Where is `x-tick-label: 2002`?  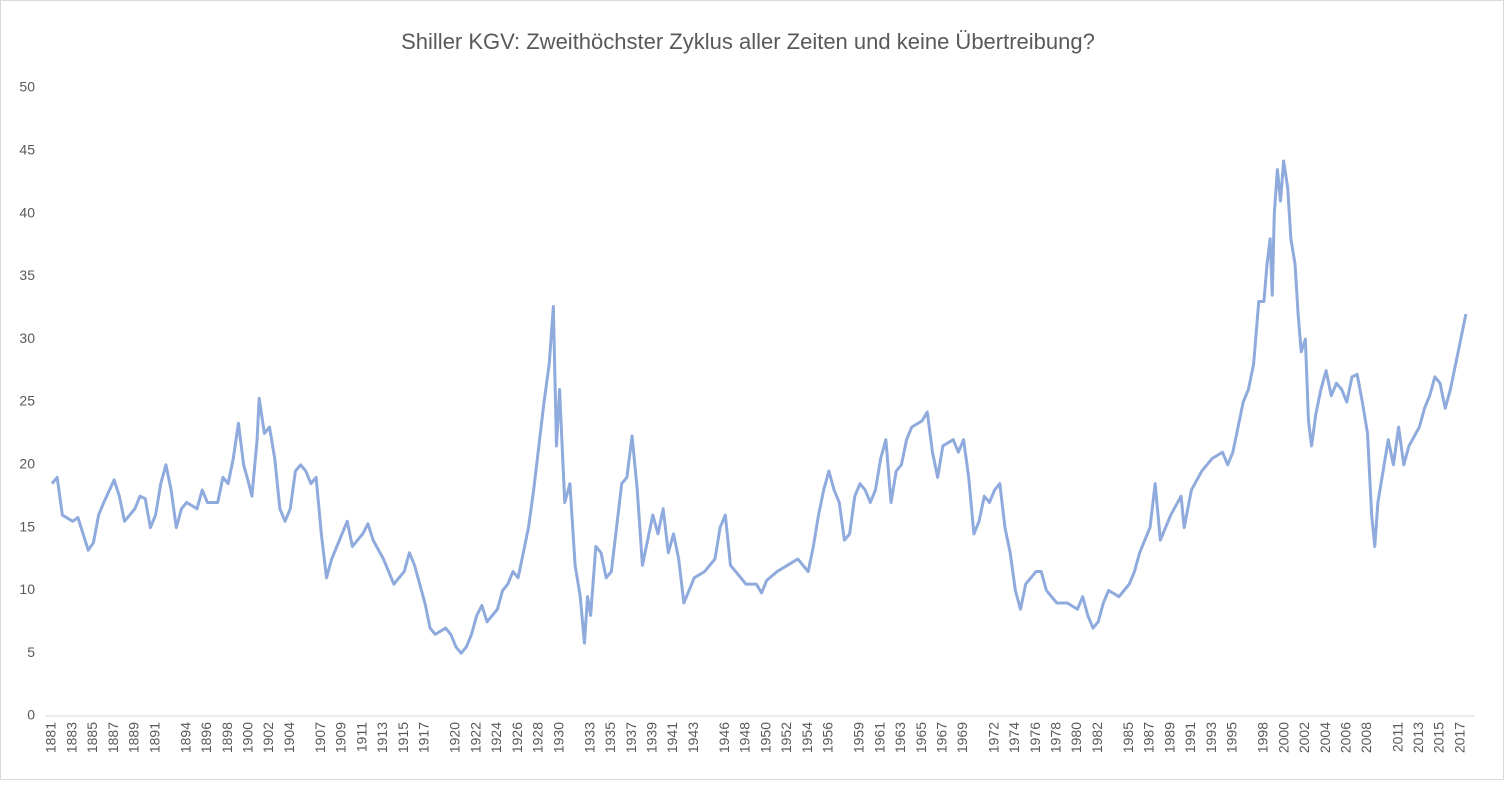 x-tick-label: 2002 is located at coordinates (1304, 737).